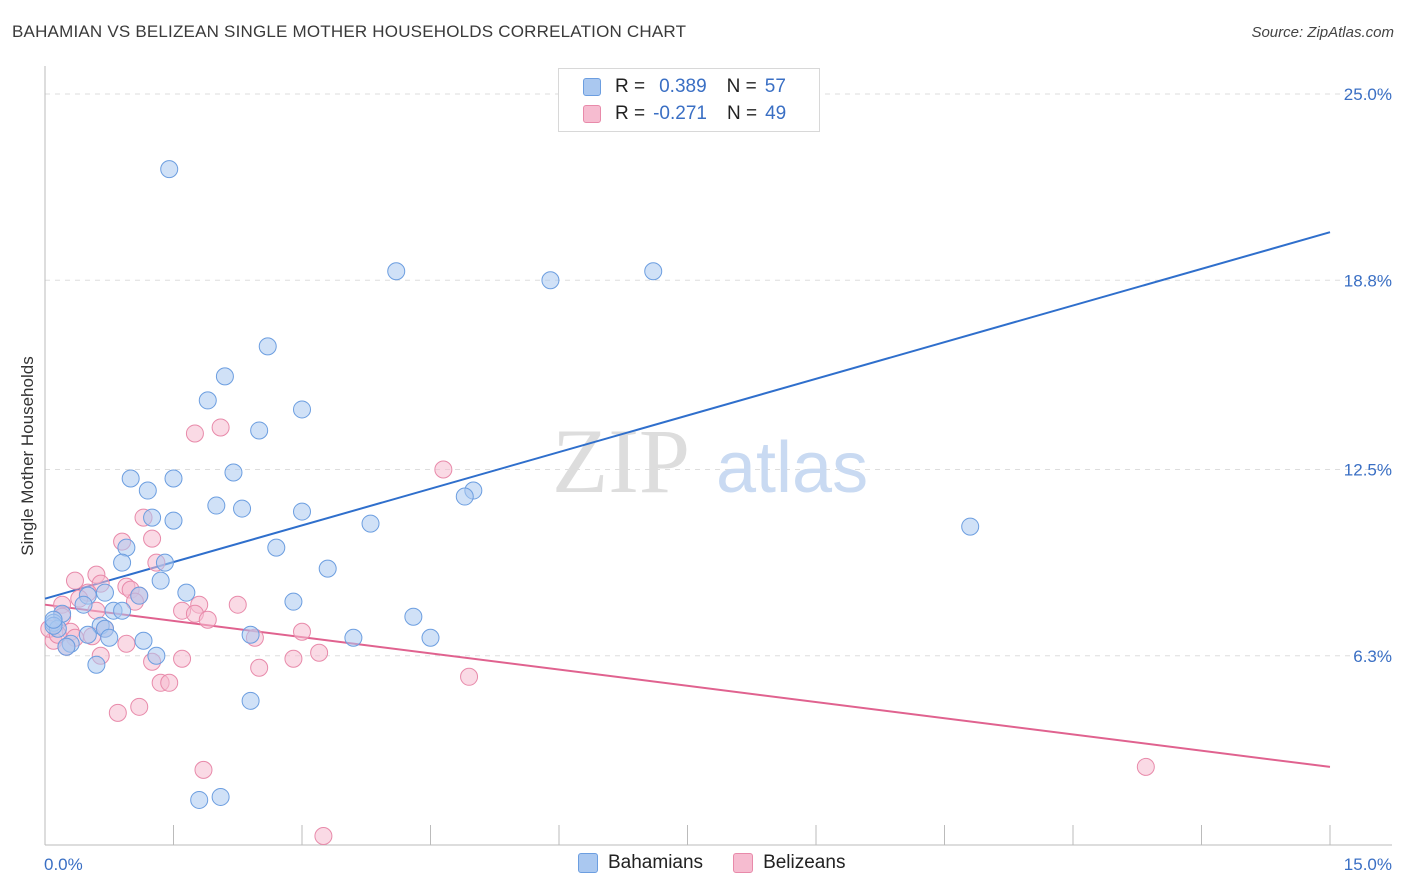 The width and height of the screenshot is (1406, 892). What do you see at coordinates (680, 113) in the screenshot?
I see `legend-r-value: -0.271` at bounding box center [680, 113].